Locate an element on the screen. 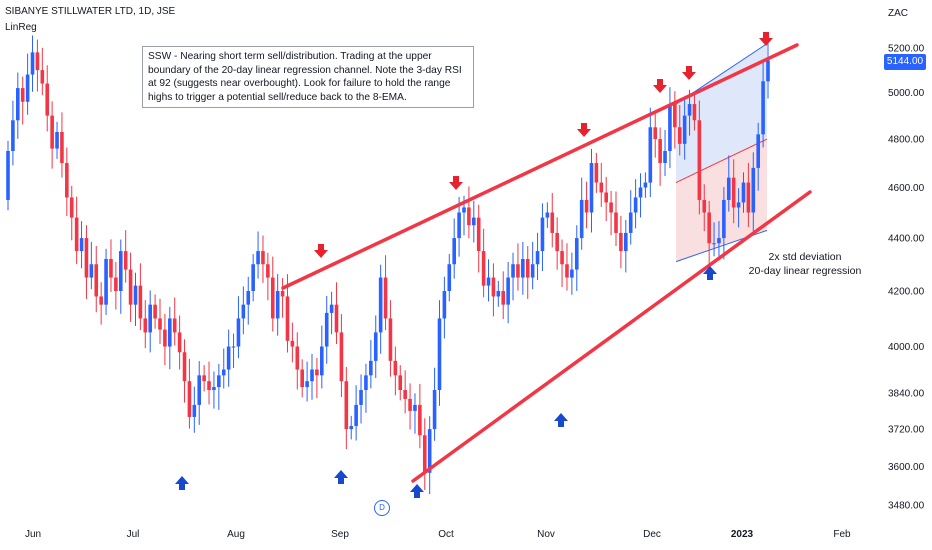  y-tick-label: 4600.00 is located at coordinates (906, 188).